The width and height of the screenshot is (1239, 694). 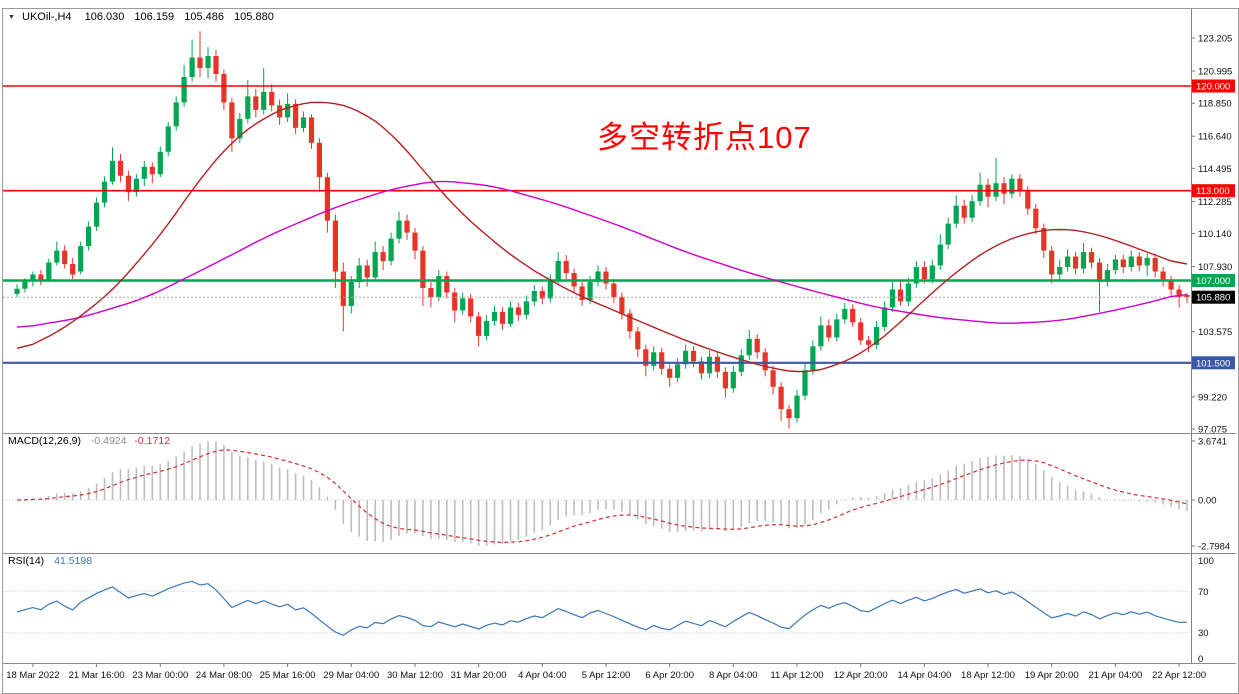 What do you see at coordinates (1215, 39) in the screenshot?
I see `svg-text: 123.205` at bounding box center [1215, 39].